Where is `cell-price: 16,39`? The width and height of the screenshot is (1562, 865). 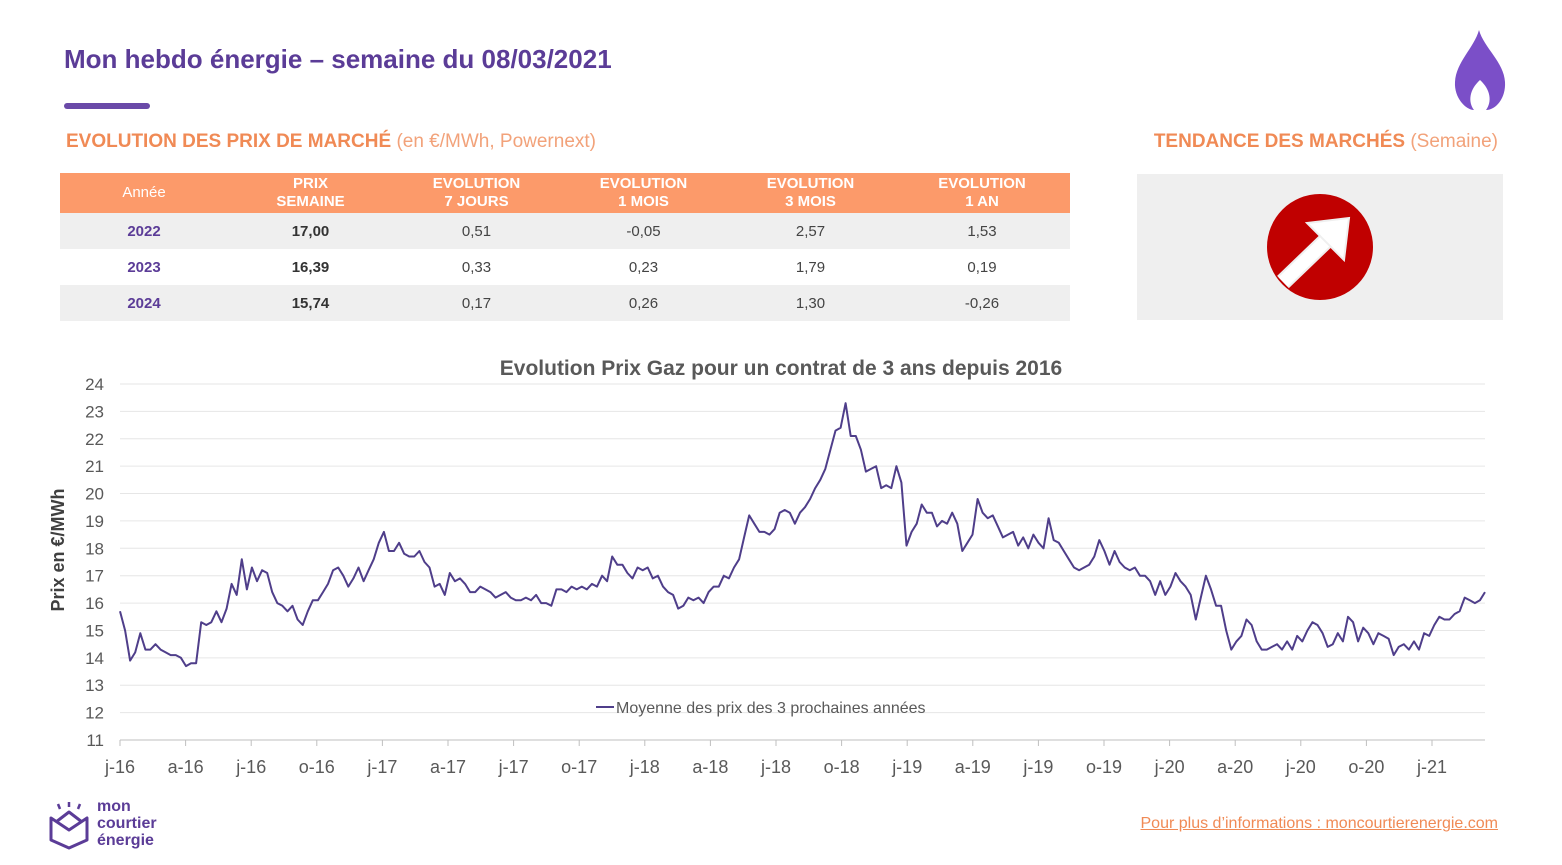 cell-price: 16,39 is located at coordinates (310, 267).